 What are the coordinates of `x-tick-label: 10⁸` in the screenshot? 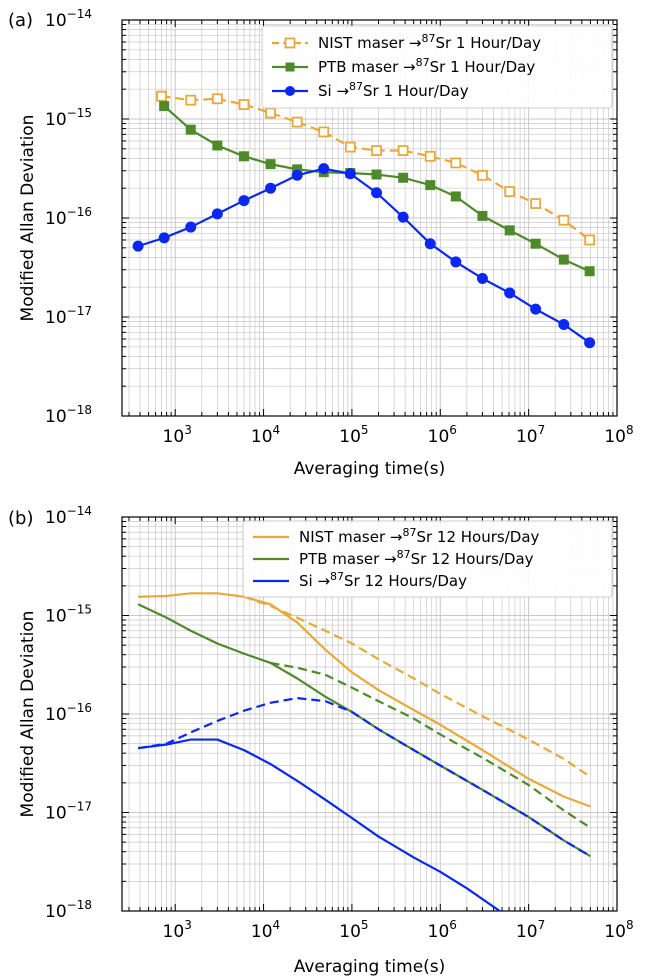 It's located at (618, 930).